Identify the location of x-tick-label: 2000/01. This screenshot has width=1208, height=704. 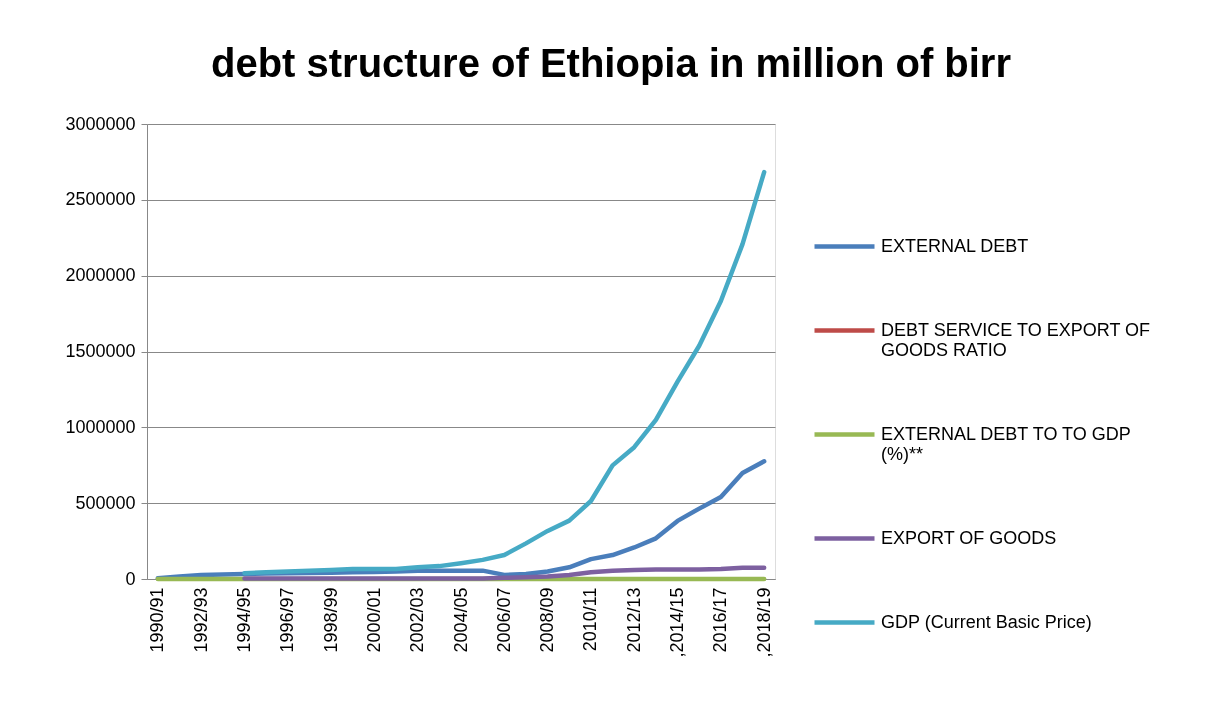
(373, 620).